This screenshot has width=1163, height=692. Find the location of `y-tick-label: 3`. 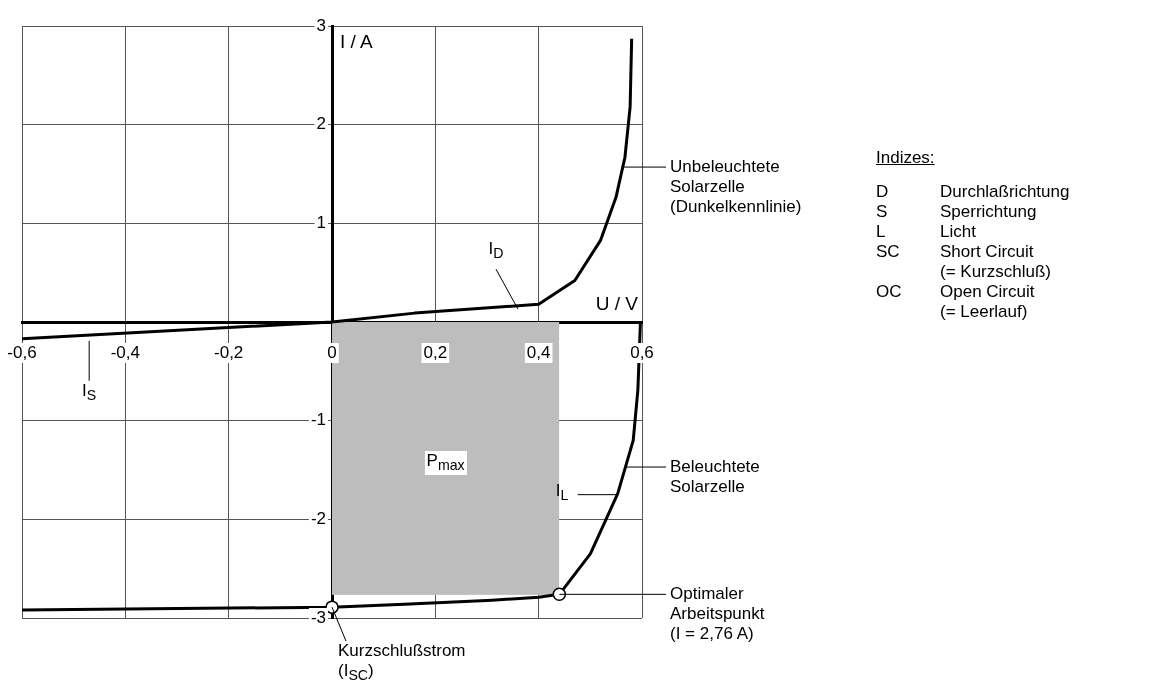

y-tick-label: 3 is located at coordinates (321, 25).